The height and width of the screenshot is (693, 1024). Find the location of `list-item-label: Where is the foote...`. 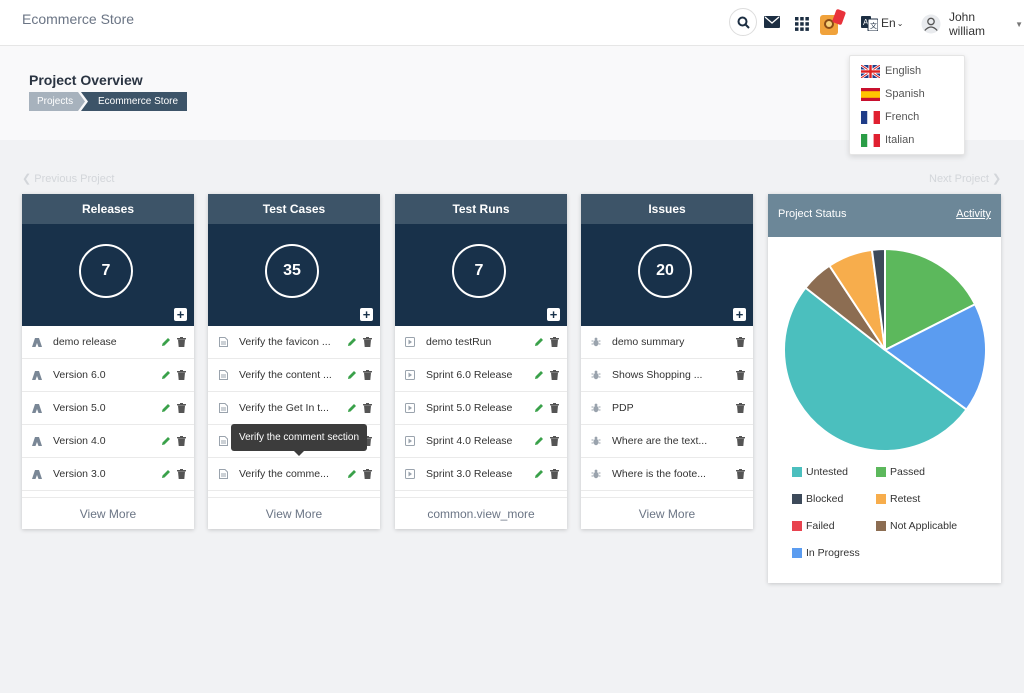

list-item-label: Where is the foote... is located at coordinates (659, 474).